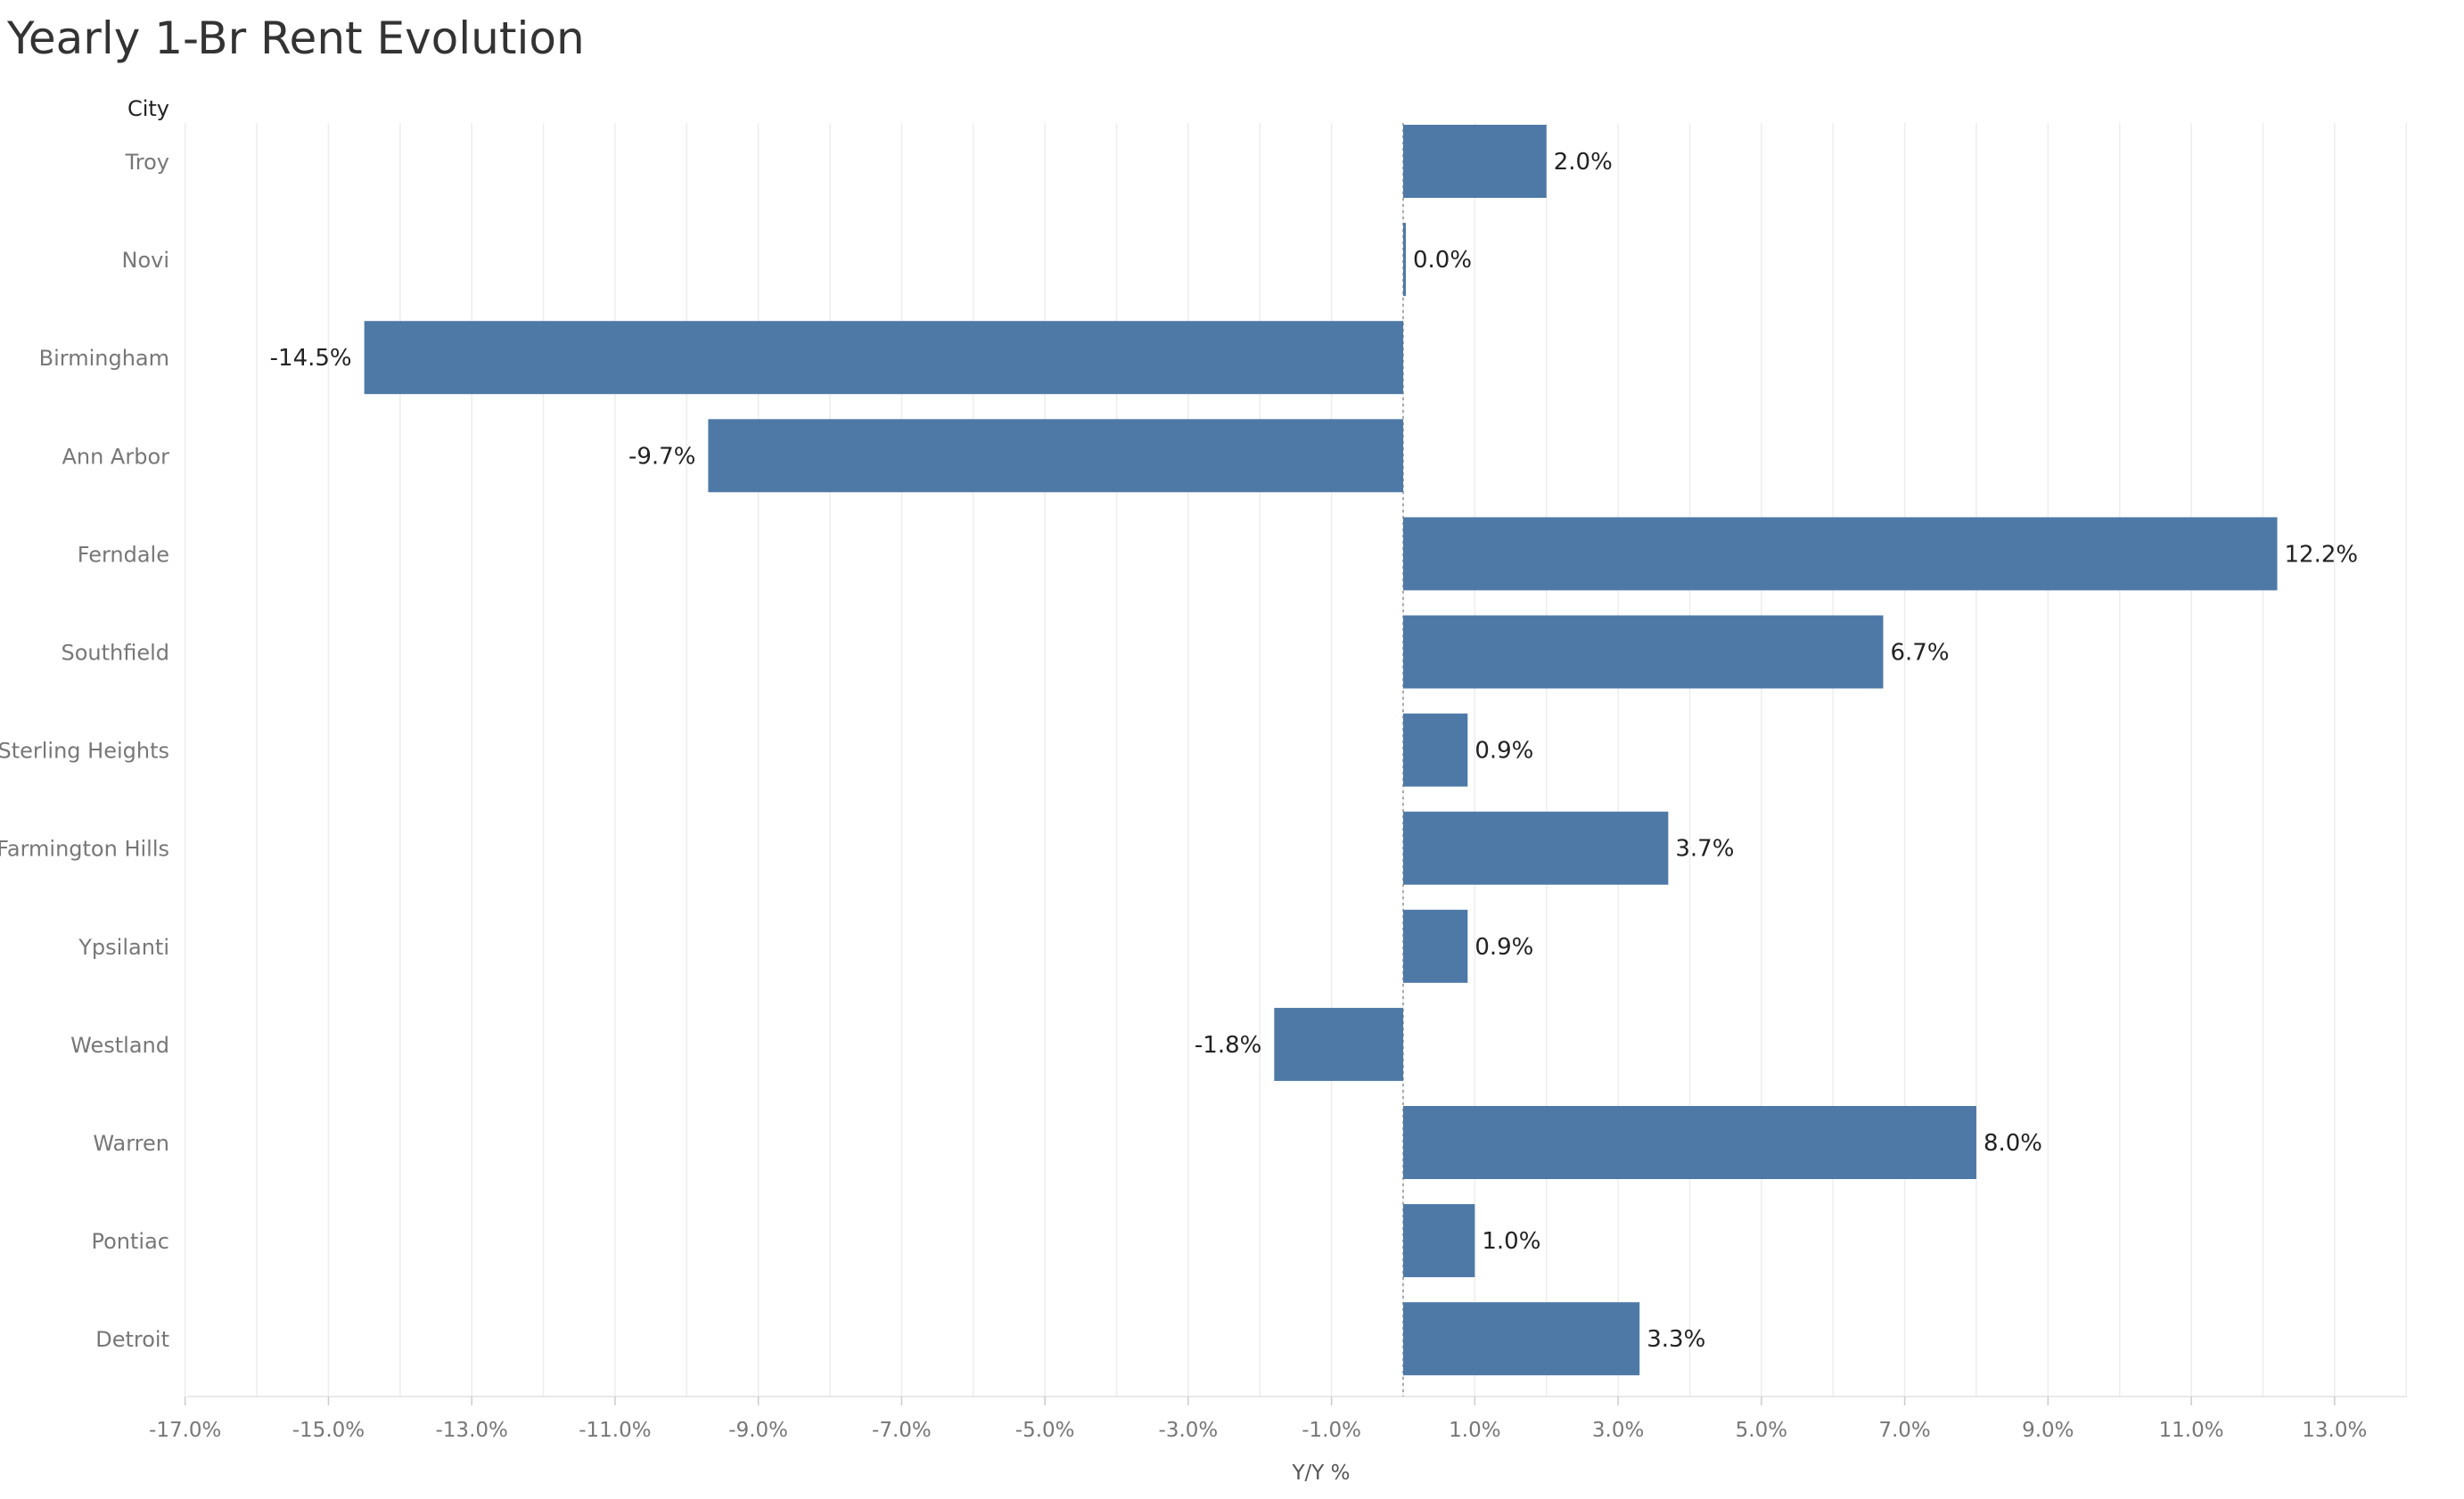  I want to click on x-axis-title: Y/Y %, so click(1320, 1473).